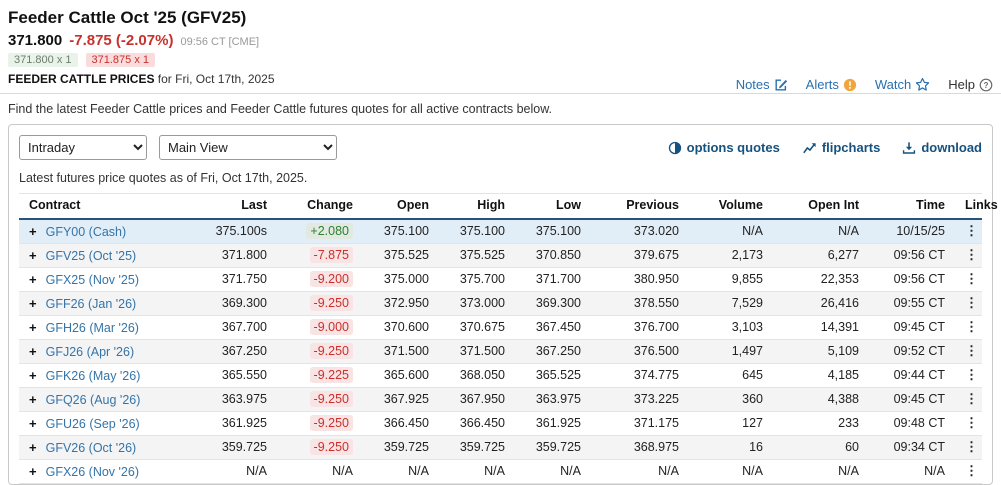 The image size is (1001, 485). I want to click on change-cell: -9.250, so click(320, 399).